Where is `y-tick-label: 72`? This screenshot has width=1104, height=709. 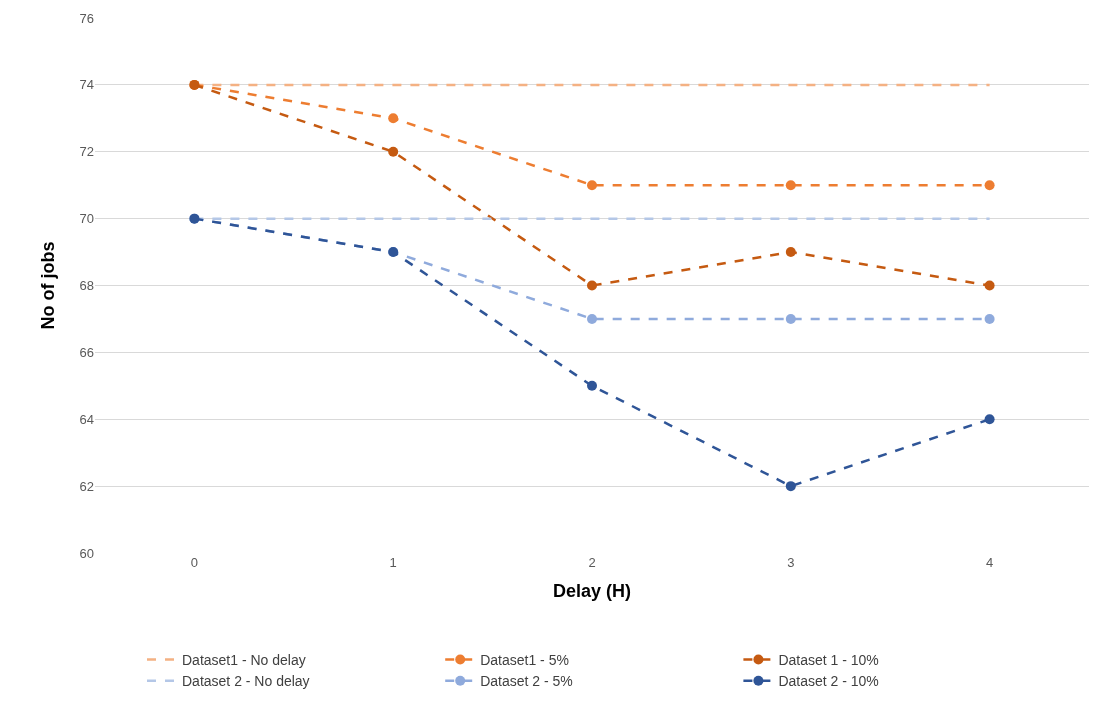
y-tick-label: 72 is located at coordinates (86, 152).